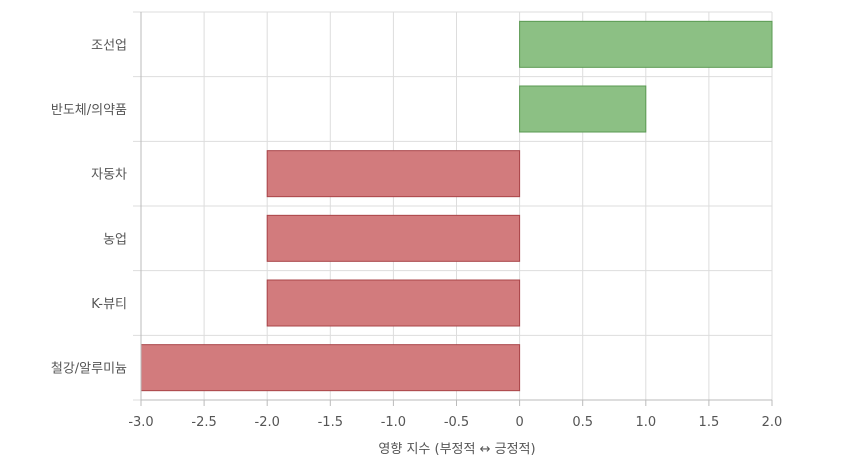  Describe the element at coordinates (89, 110) in the screenshot. I see `category-label: 반도체/의약품` at that location.